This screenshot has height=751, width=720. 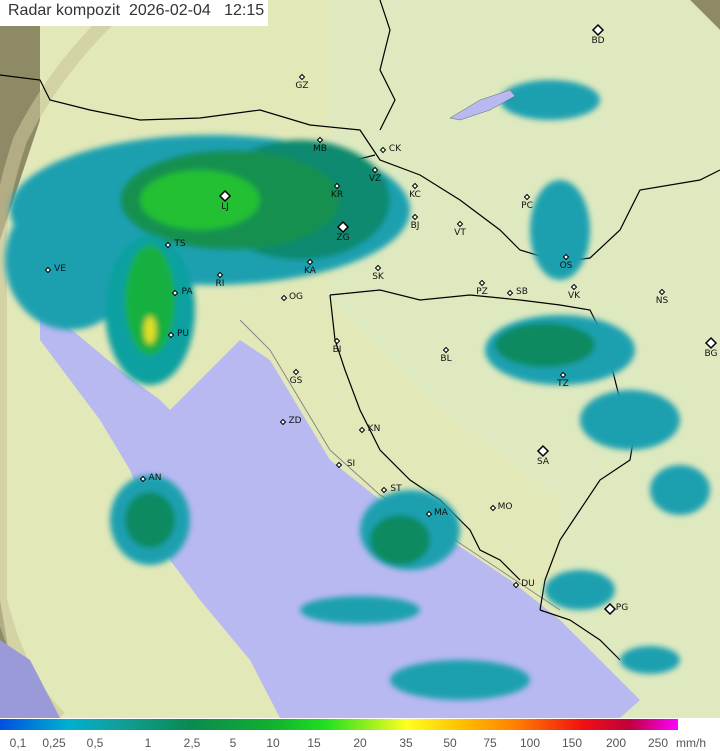 What do you see at coordinates (622, 608) in the screenshot?
I see `city-label-pg: PG` at bounding box center [622, 608].